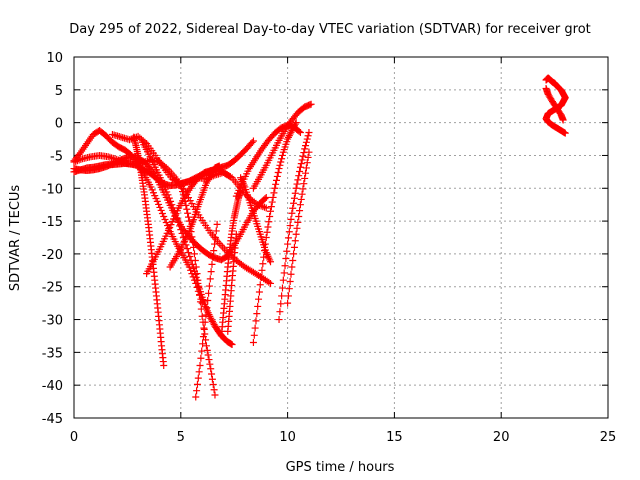  Describe the element at coordinates (56, 156) in the screenshot. I see `y-tick-label: -5` at that location.